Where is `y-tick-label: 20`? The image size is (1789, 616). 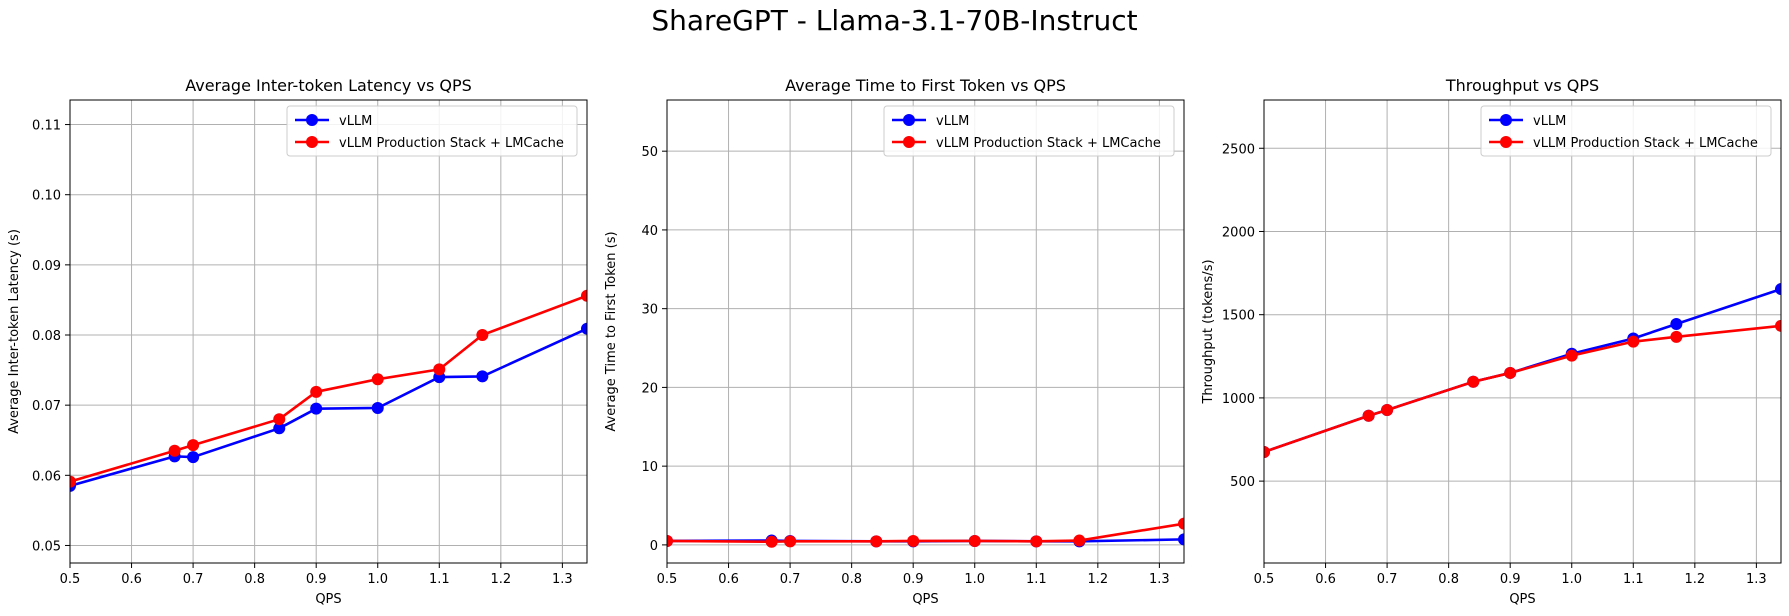 y-tick-label: 20 is located at coordinates (649, 388).